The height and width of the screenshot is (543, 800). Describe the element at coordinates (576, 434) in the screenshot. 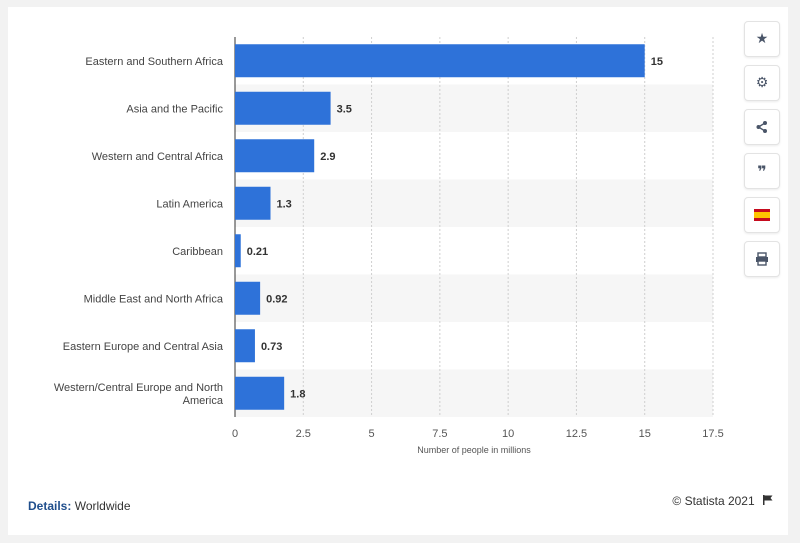

I see `x-tick-label: 12.5` at that location.